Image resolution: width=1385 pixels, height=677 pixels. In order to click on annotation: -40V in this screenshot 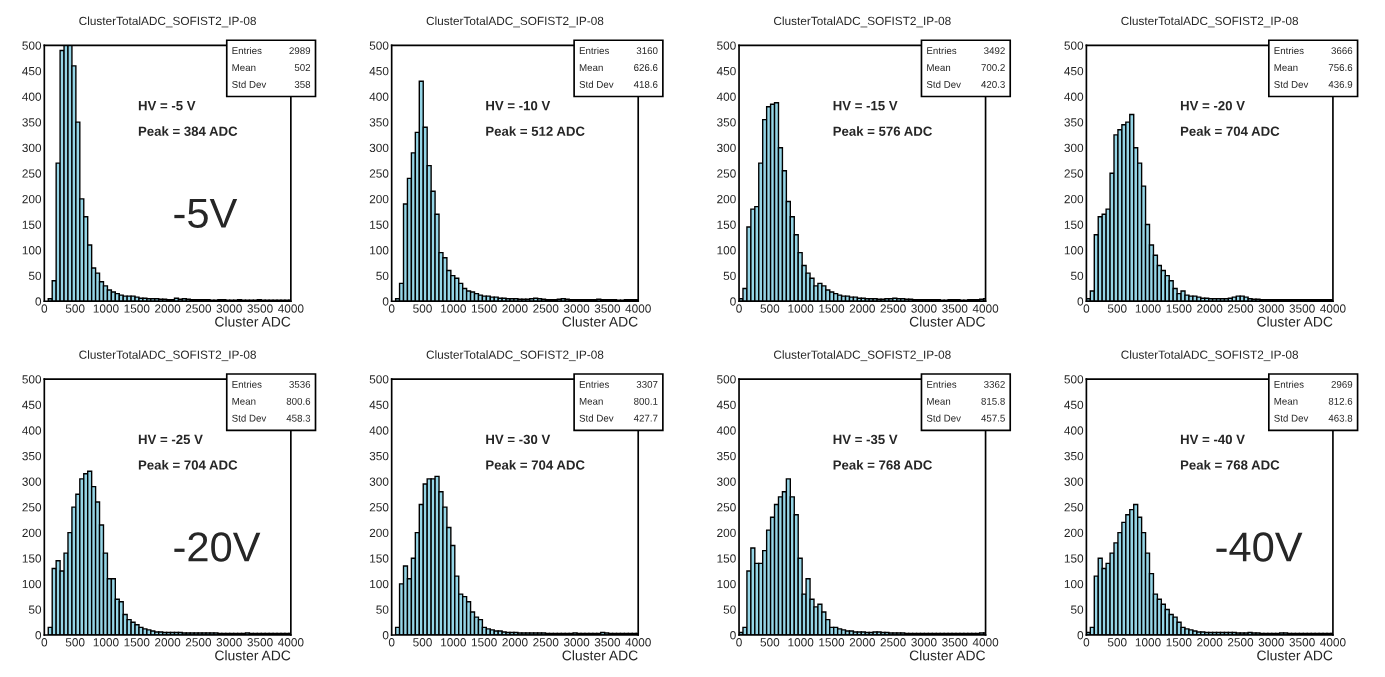, I will do `click(1259, 547)`.